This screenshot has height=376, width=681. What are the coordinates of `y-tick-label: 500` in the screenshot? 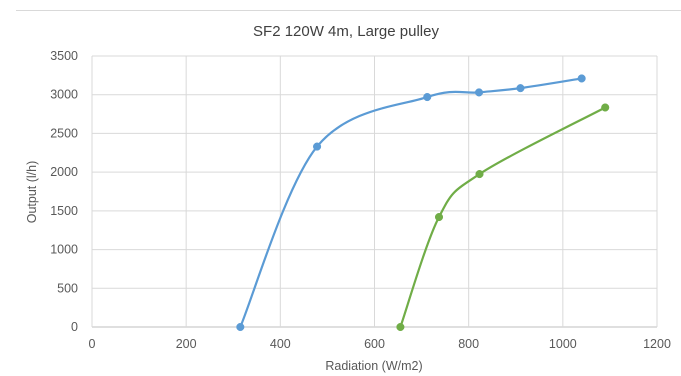 It's located at (67, 288).